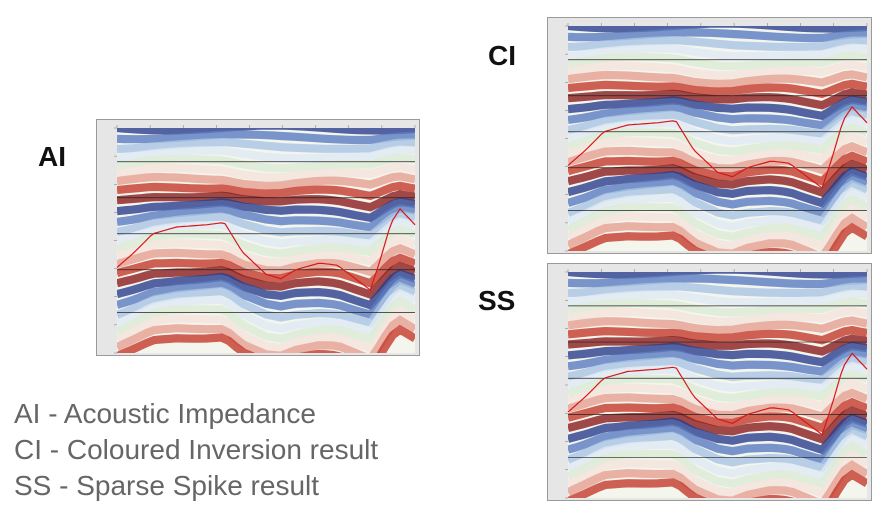 The height and width of the screenshot is (514, 892). I want to click on legend-item-ai: AI - Acoustic Impedance, so click(165, 413).